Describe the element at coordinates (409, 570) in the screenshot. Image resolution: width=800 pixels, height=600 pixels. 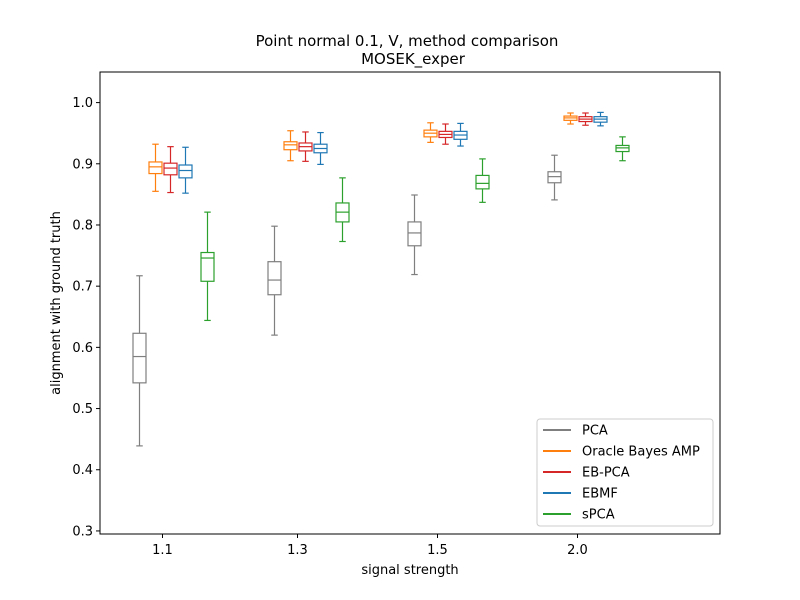
I see `x-axis-label: signal strength` at that location.